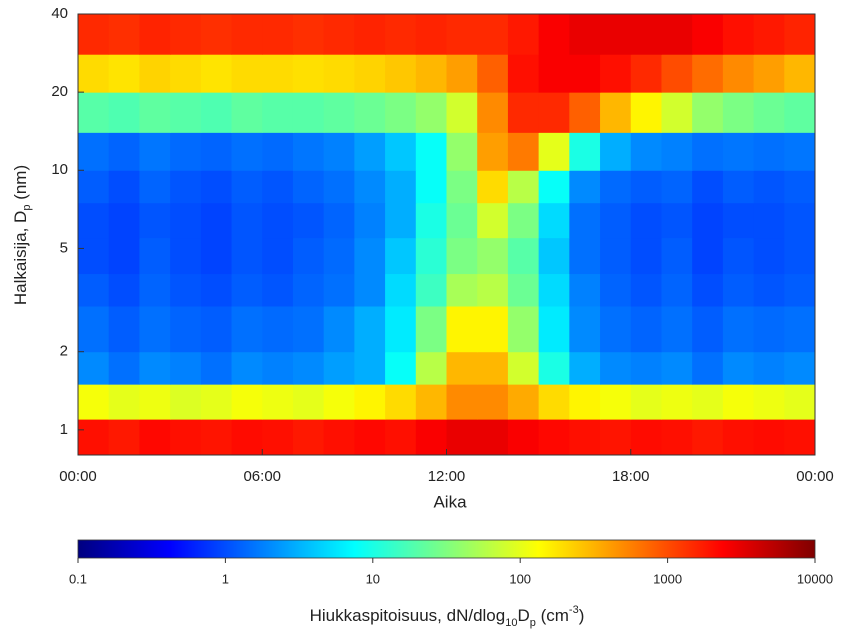 This screenshot has height=636, width=843. What do you see at coordinates (225, 578) in the screenshot?
I see `colorbar-tick-label: 1` at bounding box center [225, 578].